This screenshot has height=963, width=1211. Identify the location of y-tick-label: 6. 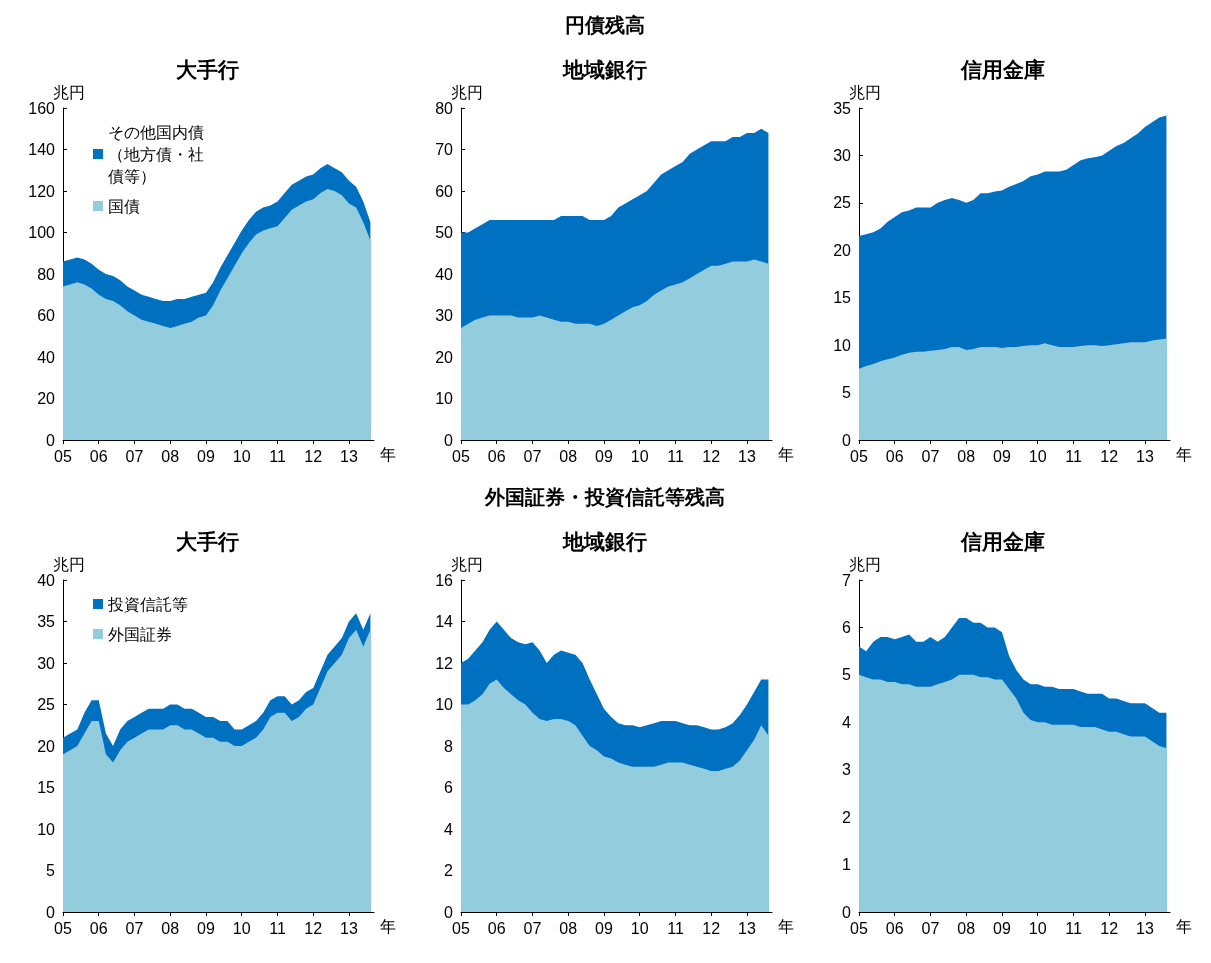
(449, 787).